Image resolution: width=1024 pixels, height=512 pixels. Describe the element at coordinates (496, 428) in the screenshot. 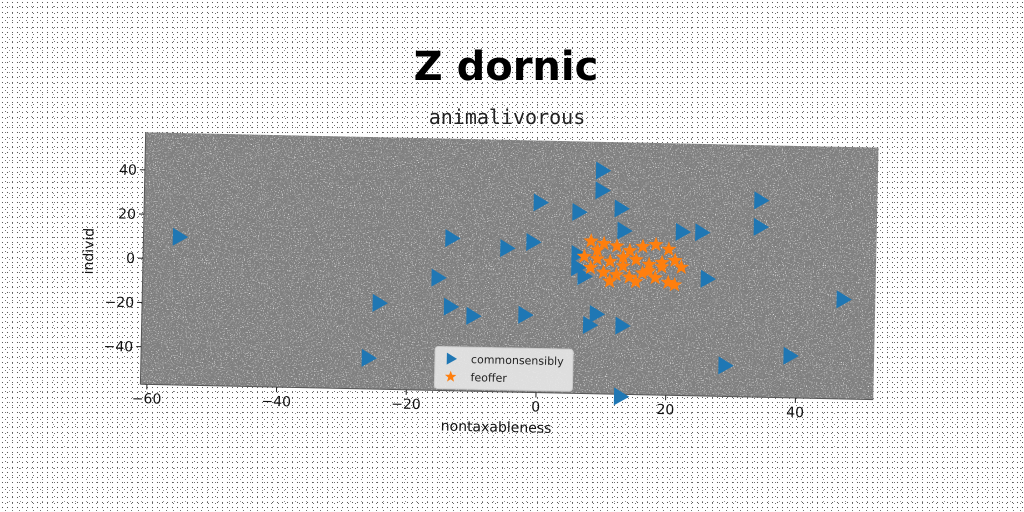

I see `x-axis-label: nontaxableness` at that location.